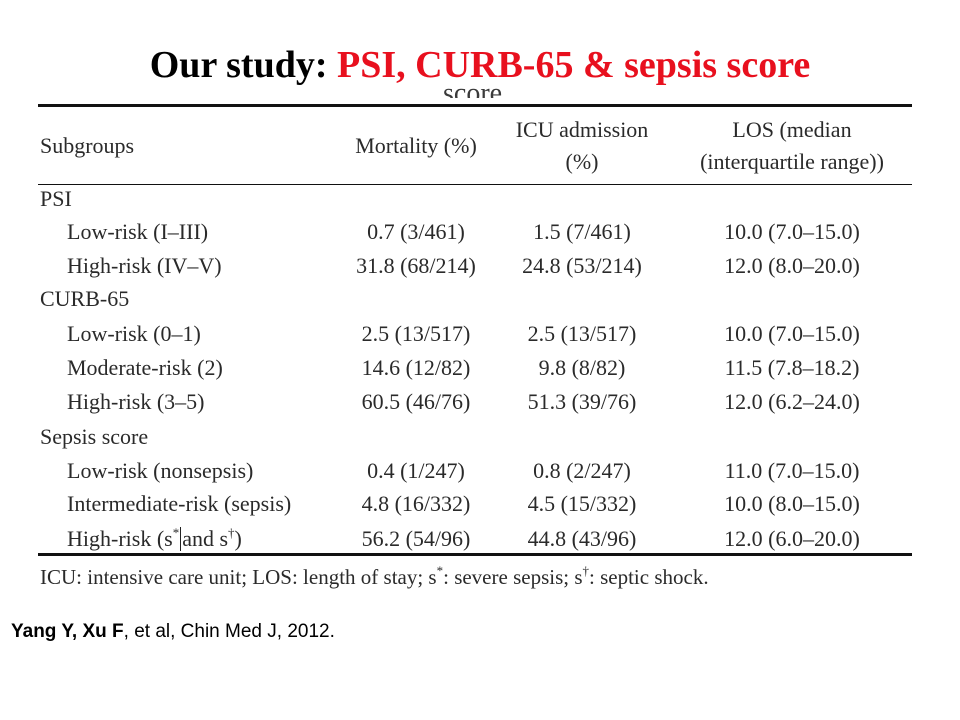 The image size is (960, 720). What do you see at coordinates (87, 145) in the screenshot?
I see `header-subgroups: Subgroups` at bounding box center [87, 145].